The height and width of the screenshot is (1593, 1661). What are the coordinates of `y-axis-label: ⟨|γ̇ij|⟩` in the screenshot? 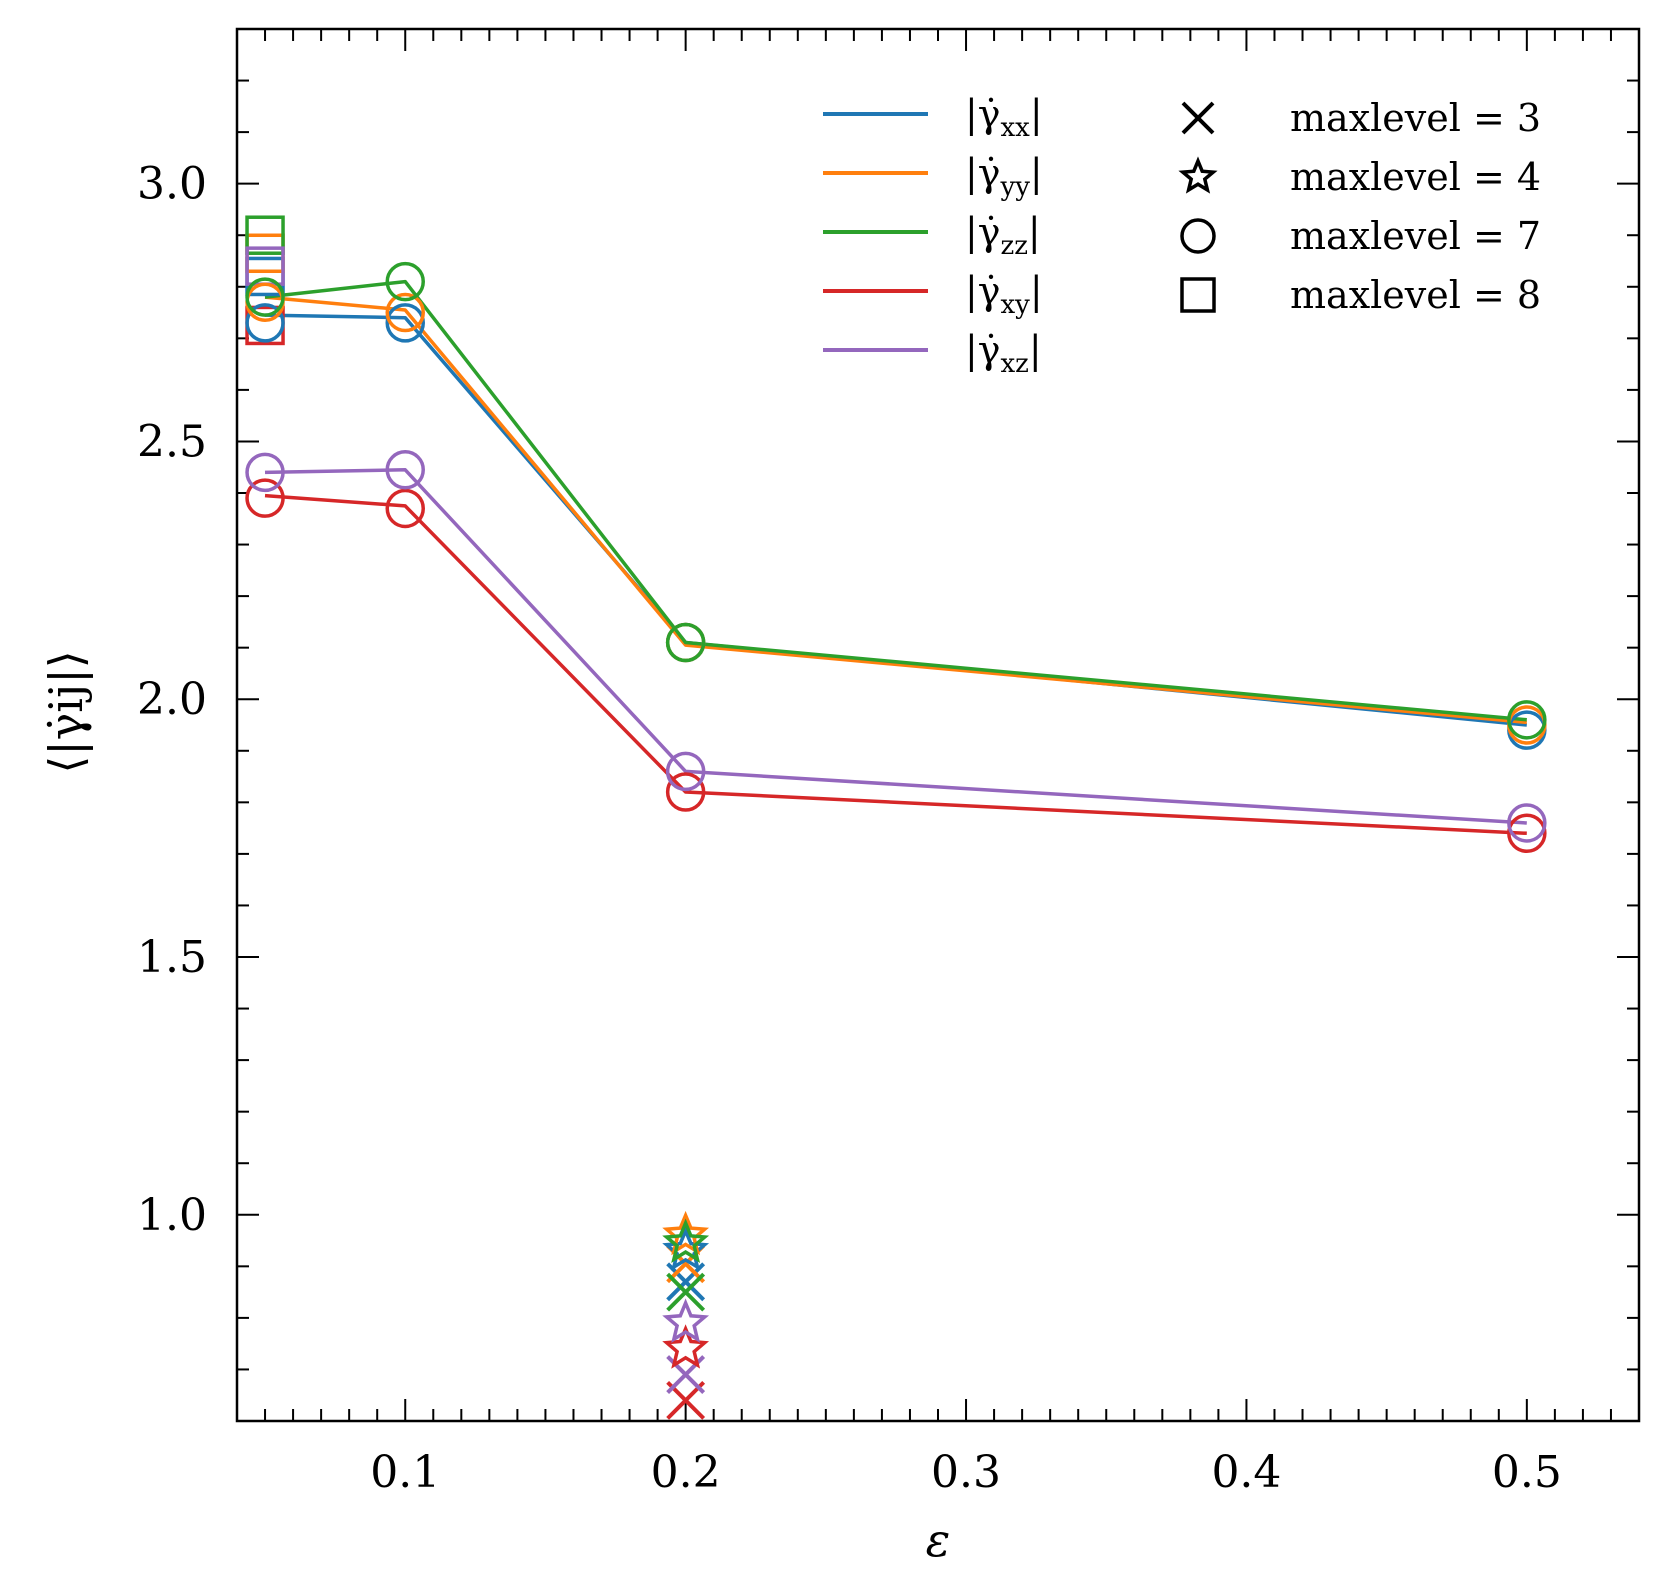 It's located at (66, 711).